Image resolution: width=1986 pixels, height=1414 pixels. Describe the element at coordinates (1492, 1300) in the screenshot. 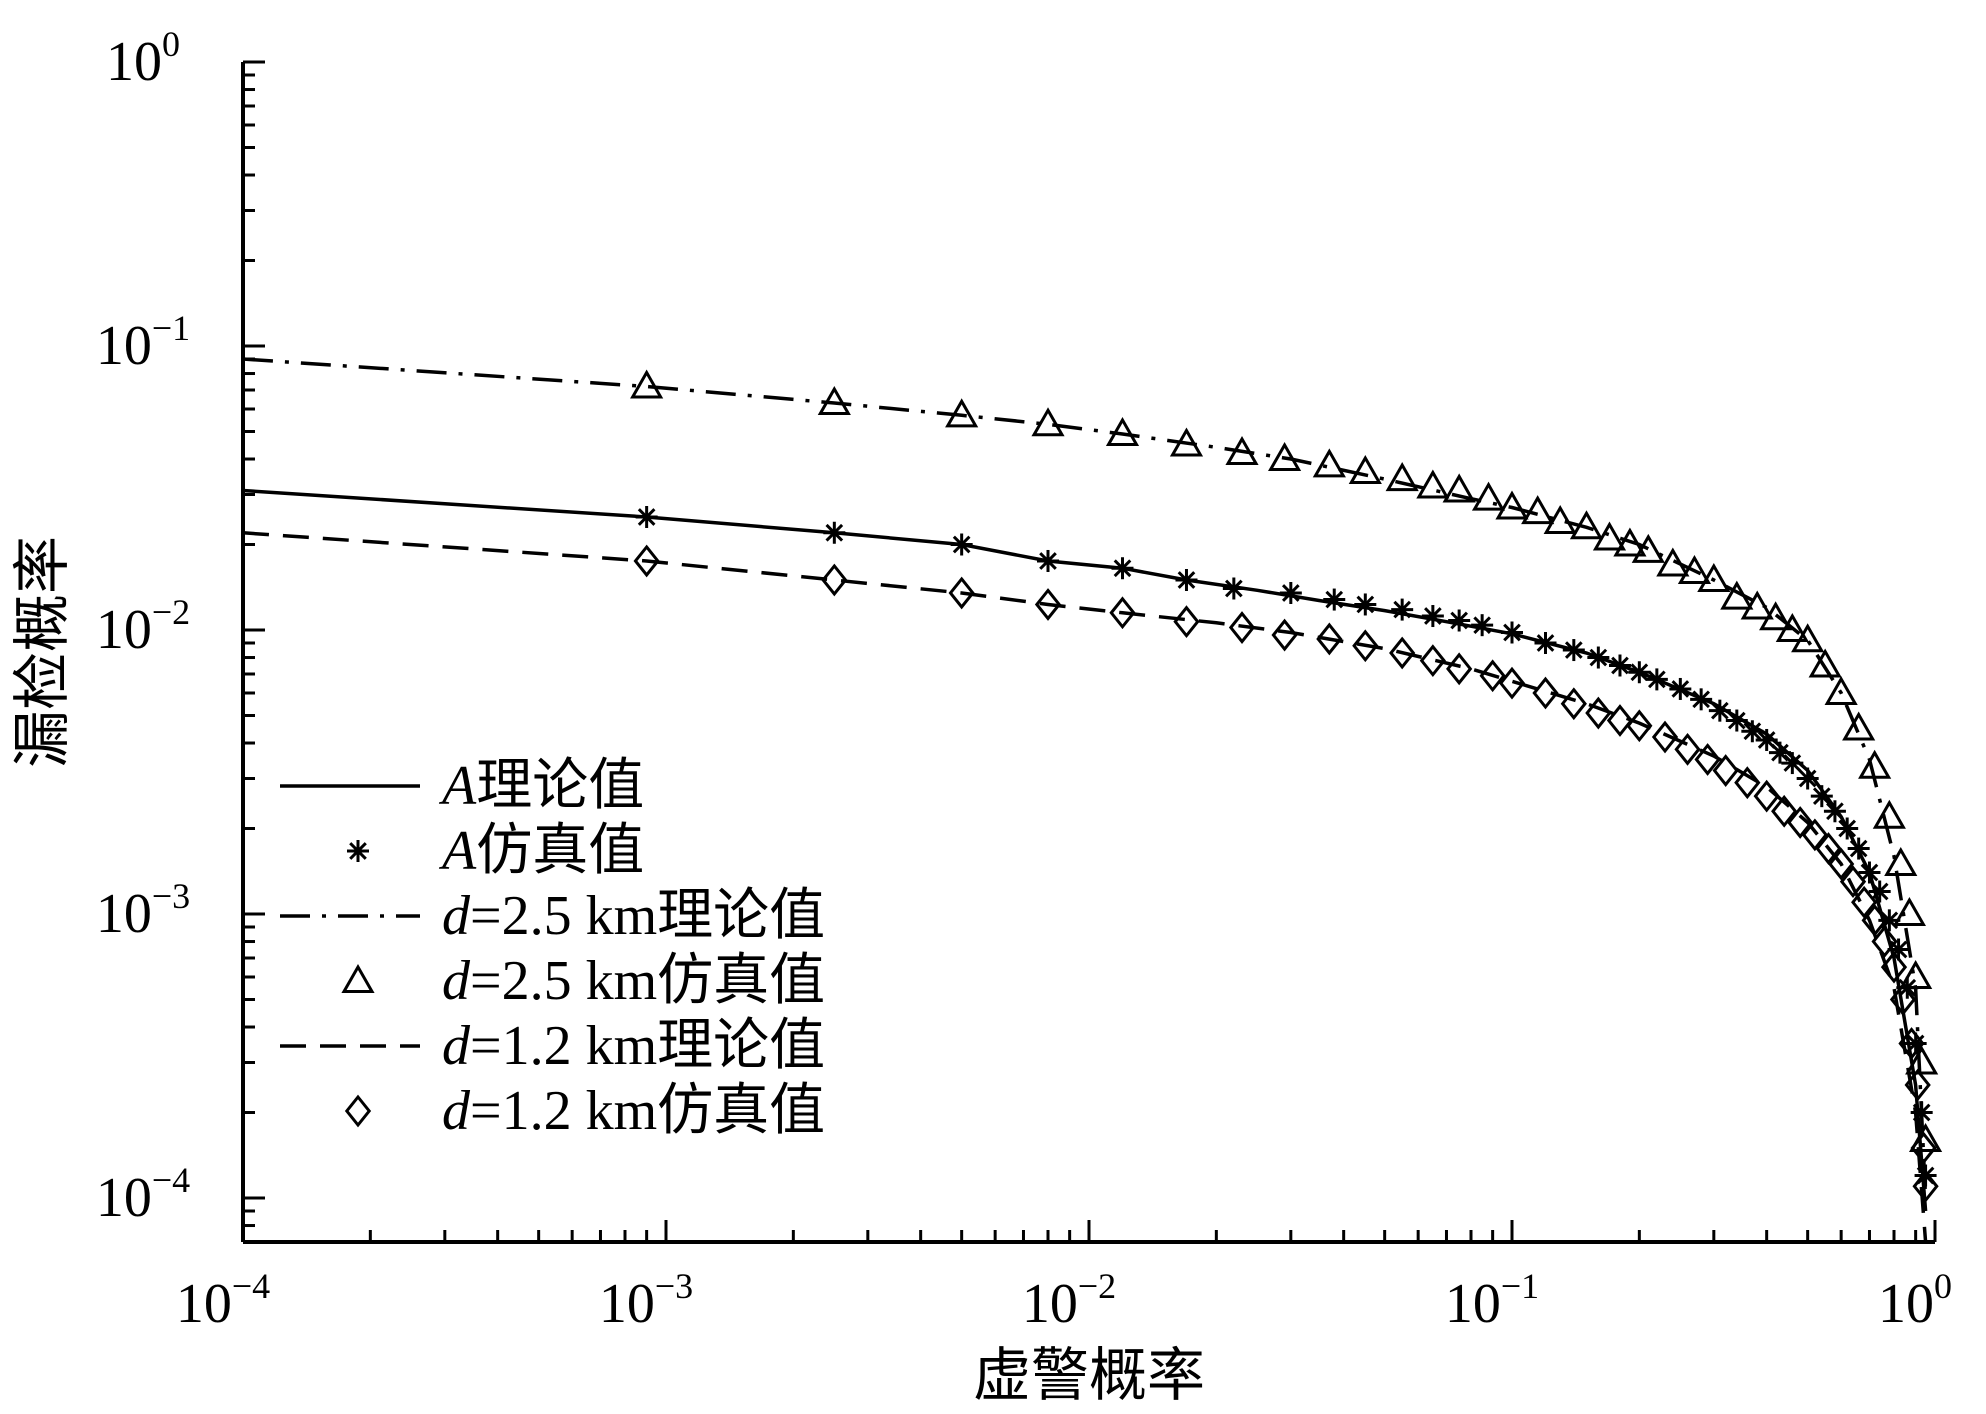

I see `x-tick-label: 10⁻¹` at that location.